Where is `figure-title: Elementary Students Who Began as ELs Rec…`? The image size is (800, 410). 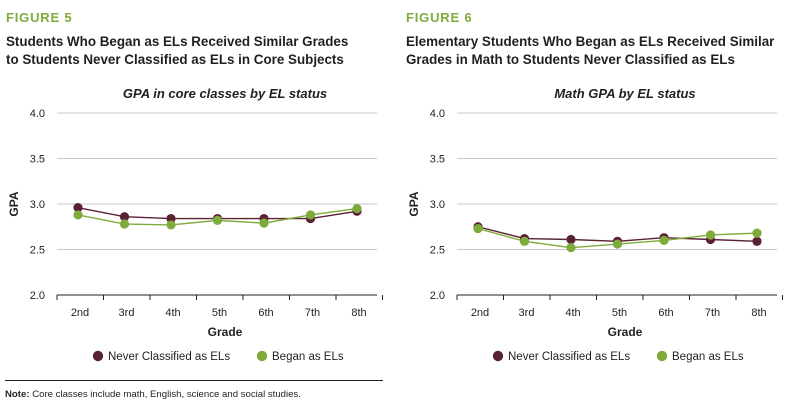
figure-title: Elementary Students Who Began as ELs Rec… is located at coordinates (602, 51).